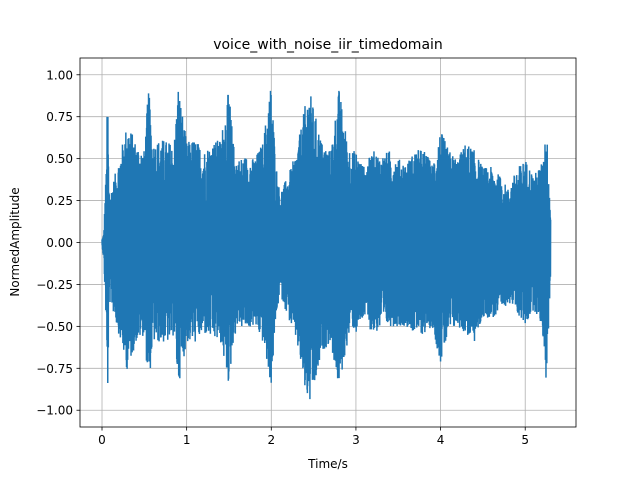 The image size is (640, 480). Describe the element at coordinates (54, 369) in the screenshot. I see `y-tick-label: −0.75` at that location.